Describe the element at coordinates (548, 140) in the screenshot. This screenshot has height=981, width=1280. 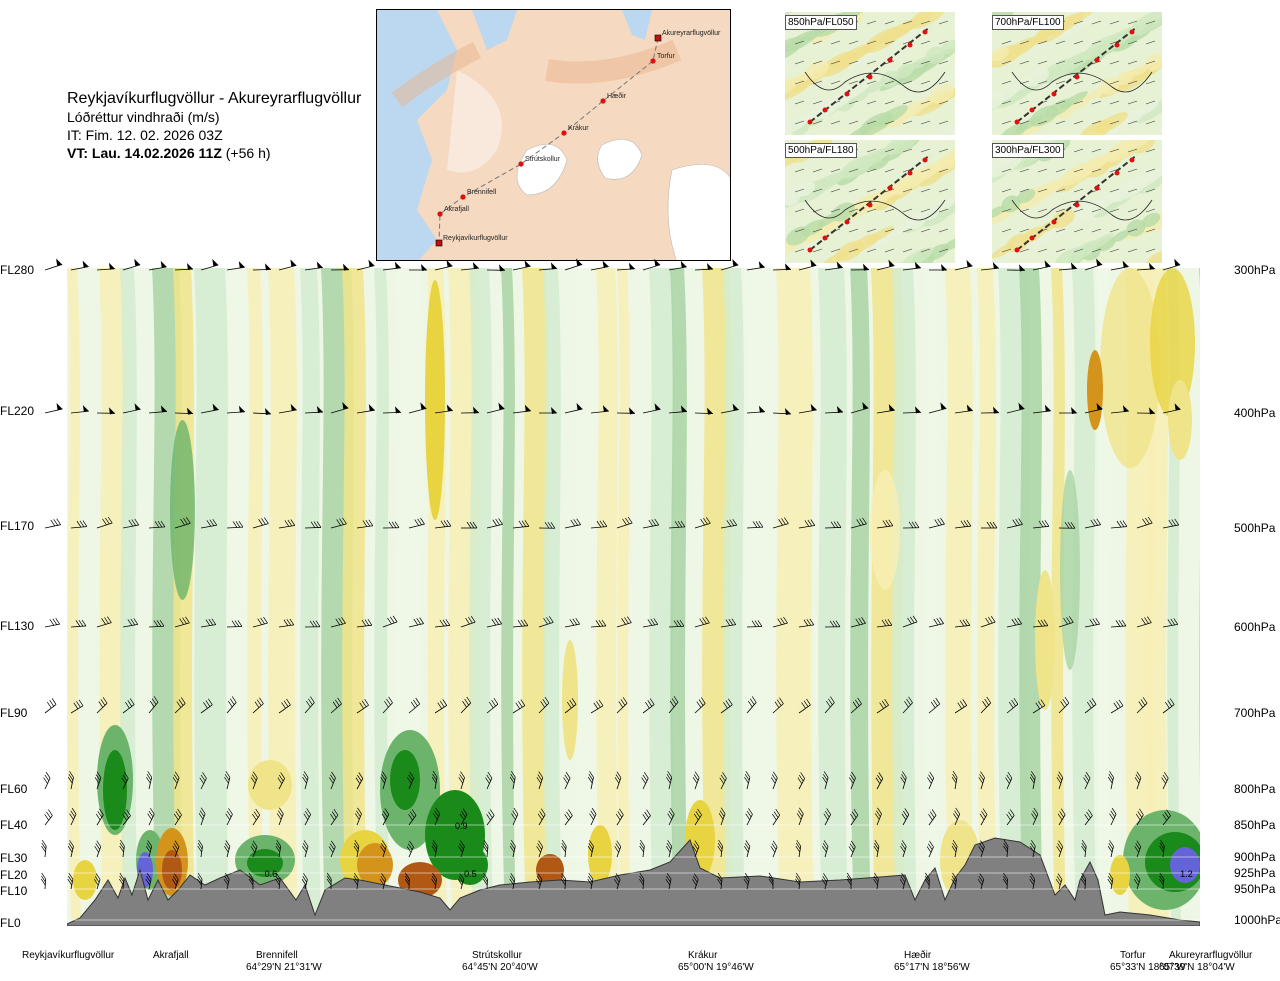
I see `route-line` at that location.